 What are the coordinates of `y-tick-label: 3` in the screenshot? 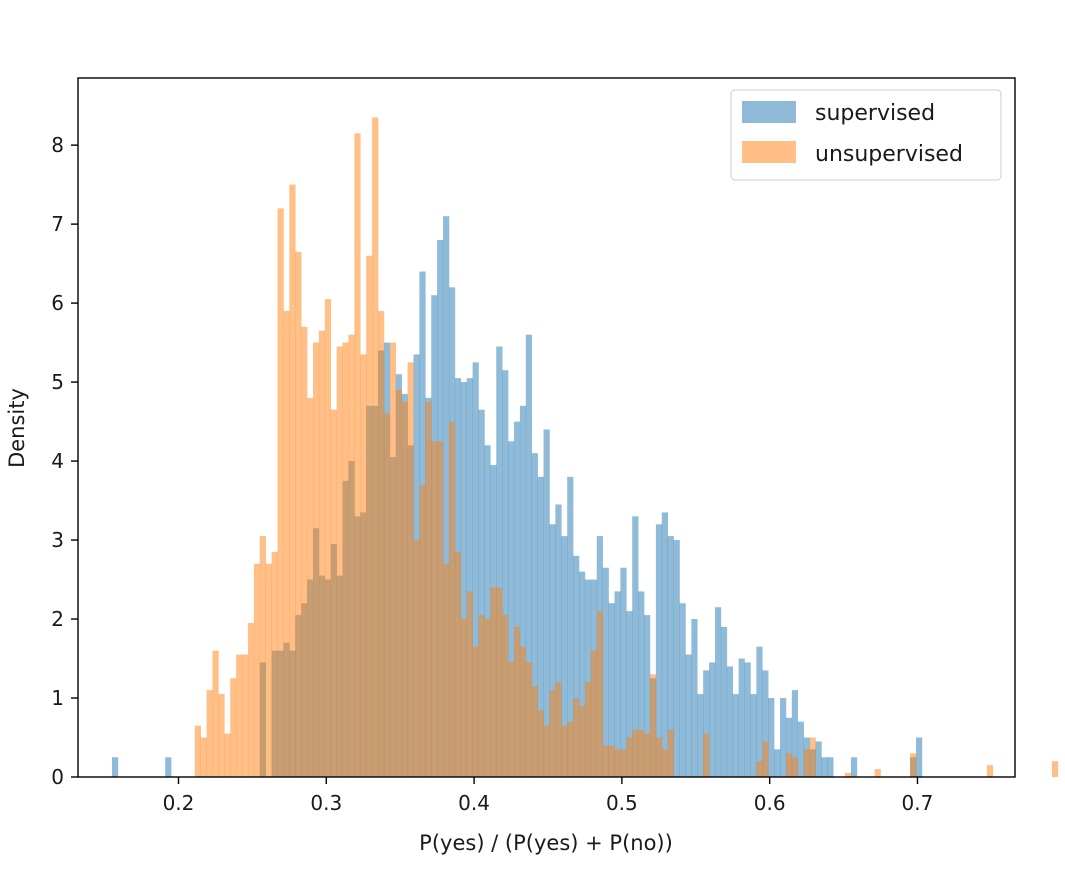 It's located at (57, 540).